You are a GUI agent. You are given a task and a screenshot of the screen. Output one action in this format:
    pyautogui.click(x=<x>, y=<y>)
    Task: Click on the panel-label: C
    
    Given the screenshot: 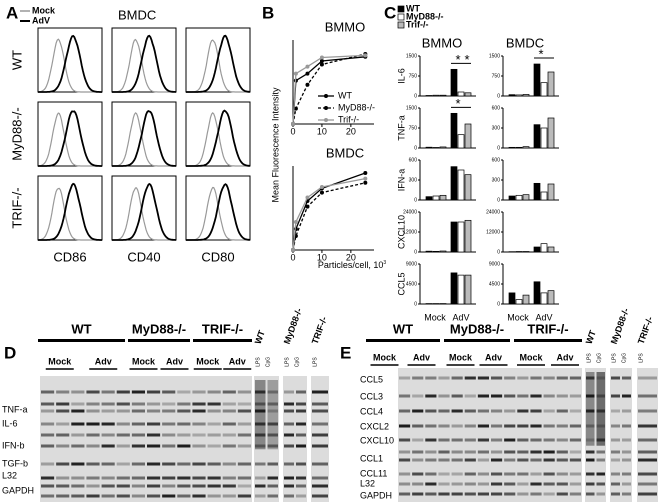 What is the action you would take?
    pyautogui.click(x=390, y=12)
    